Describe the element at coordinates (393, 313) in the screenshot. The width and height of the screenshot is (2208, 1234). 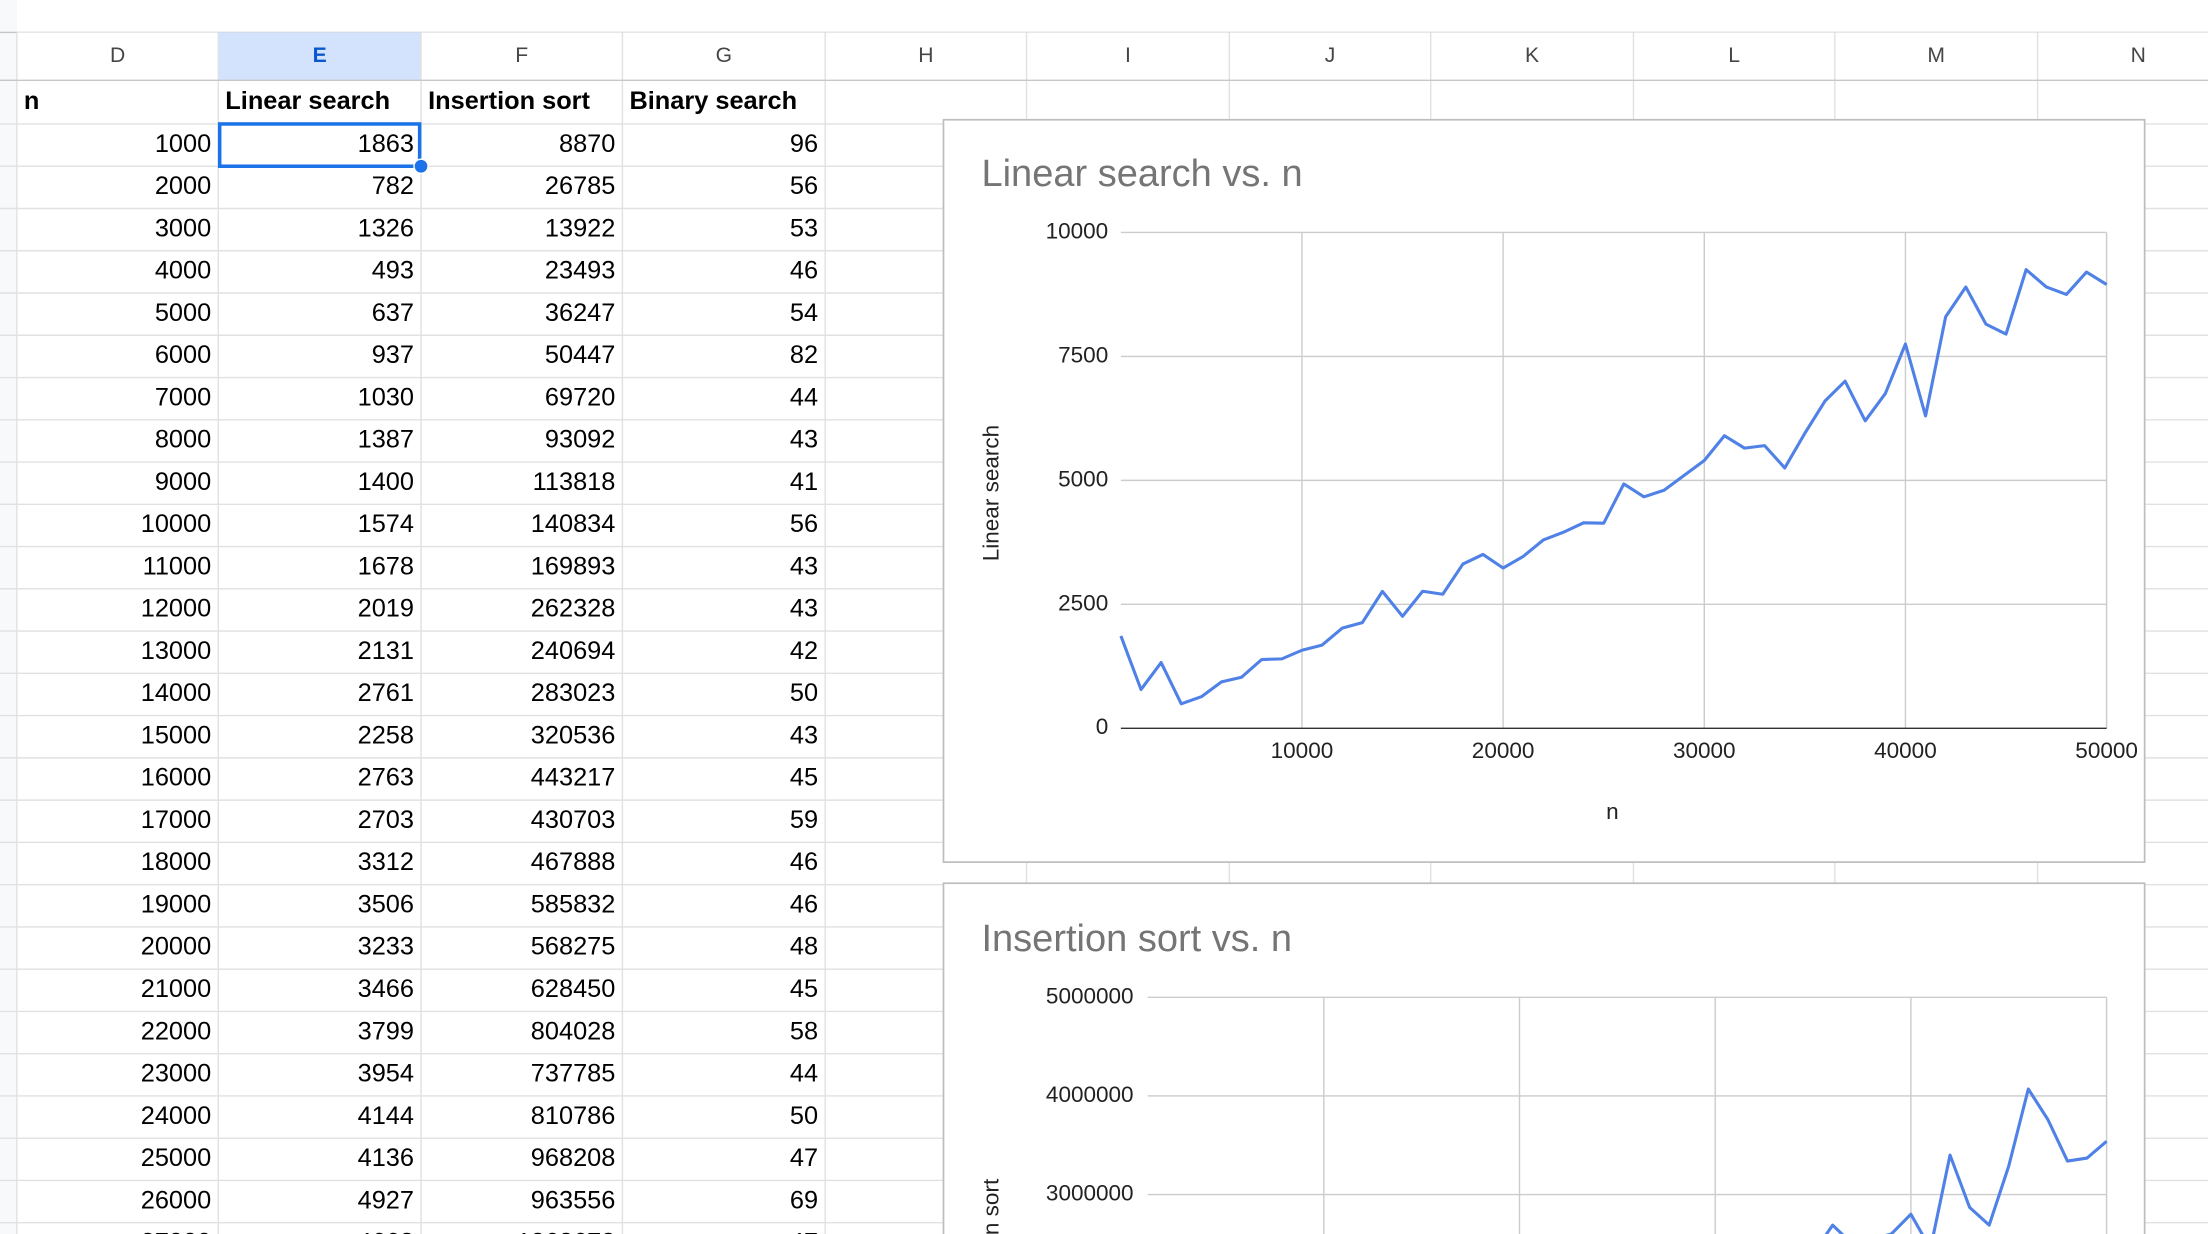
I see `cell: 637` at that location.